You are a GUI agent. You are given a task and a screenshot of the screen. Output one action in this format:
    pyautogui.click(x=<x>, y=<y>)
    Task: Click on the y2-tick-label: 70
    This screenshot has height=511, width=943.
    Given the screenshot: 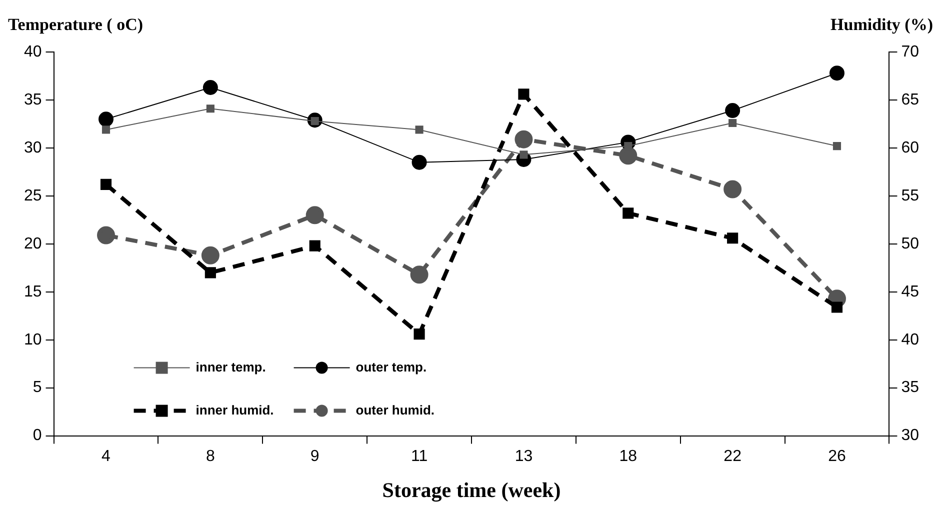 What is the action you would take?
    pyautogui.click(x=910, y=51)
    